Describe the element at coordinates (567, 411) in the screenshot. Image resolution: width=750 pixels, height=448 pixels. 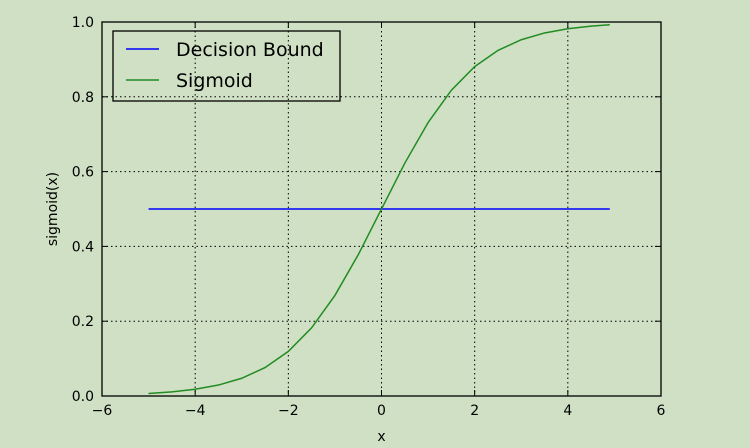
I see `x-tick-label: 4` at that location.